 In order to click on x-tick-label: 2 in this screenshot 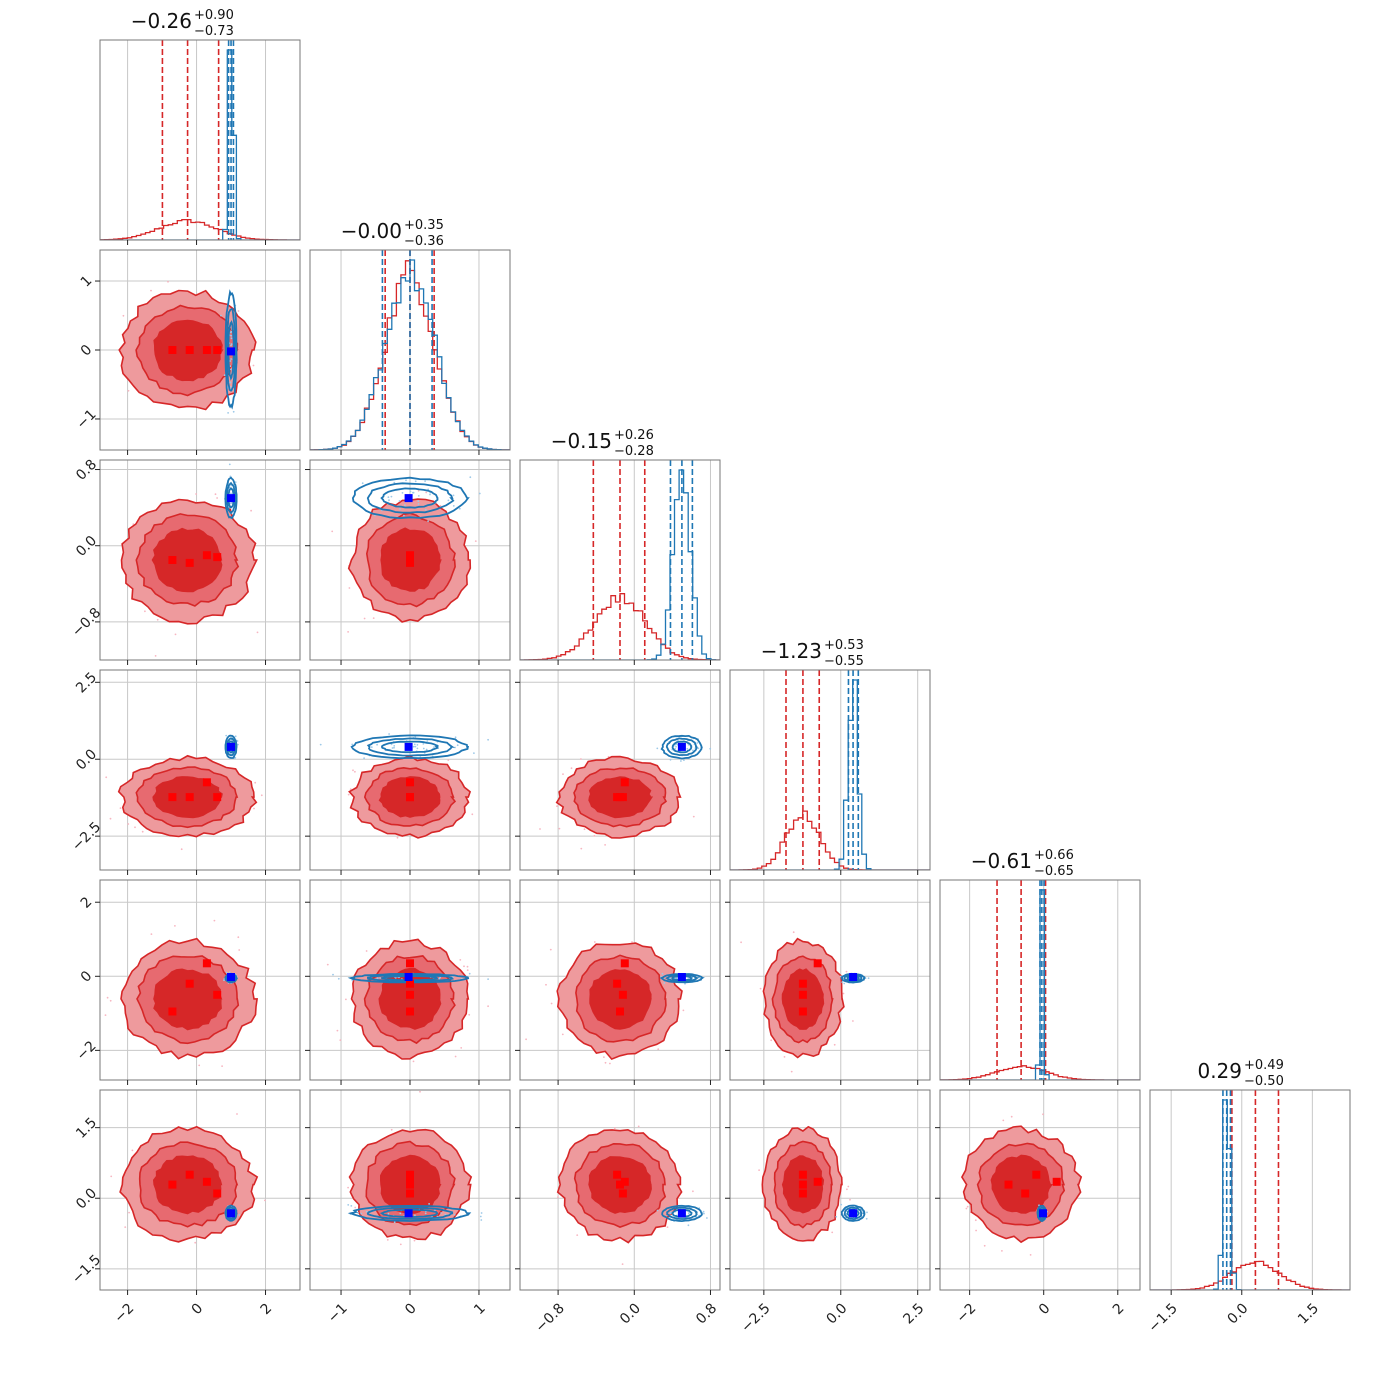, I will do `click(267, 1309)`.